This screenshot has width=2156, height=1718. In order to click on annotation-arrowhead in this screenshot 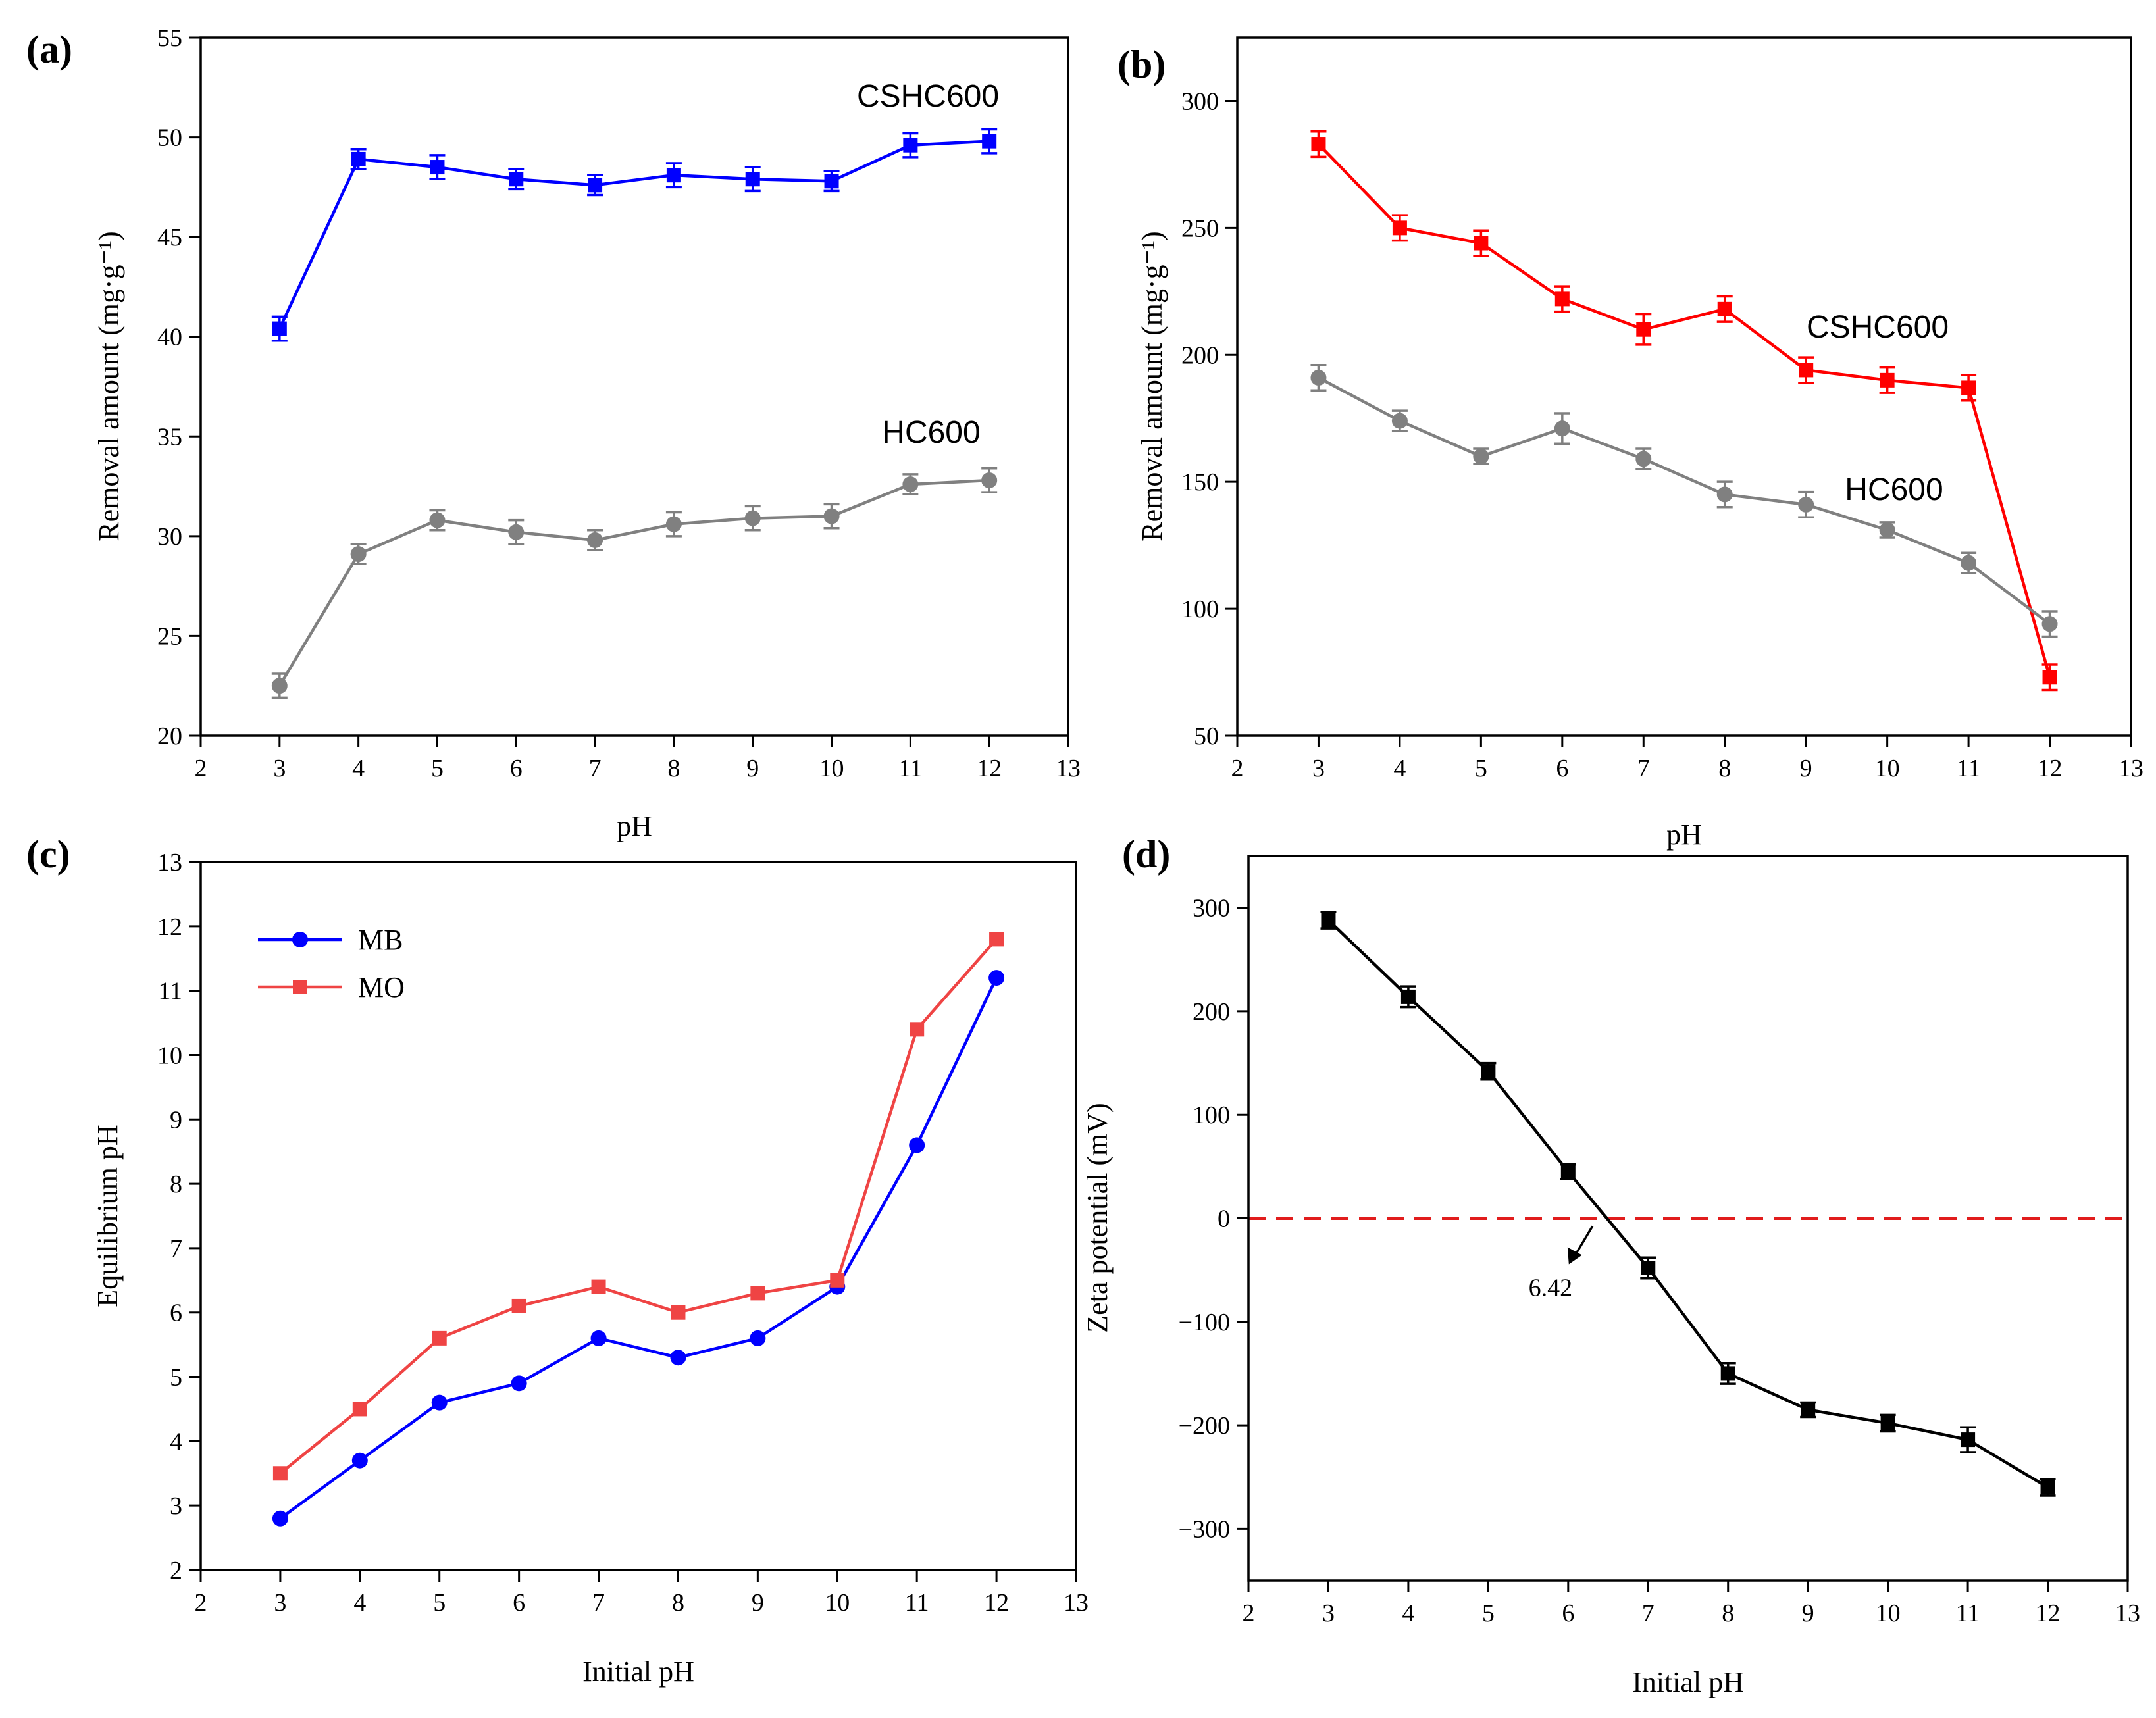, I will do `click(1574, 1256)`.